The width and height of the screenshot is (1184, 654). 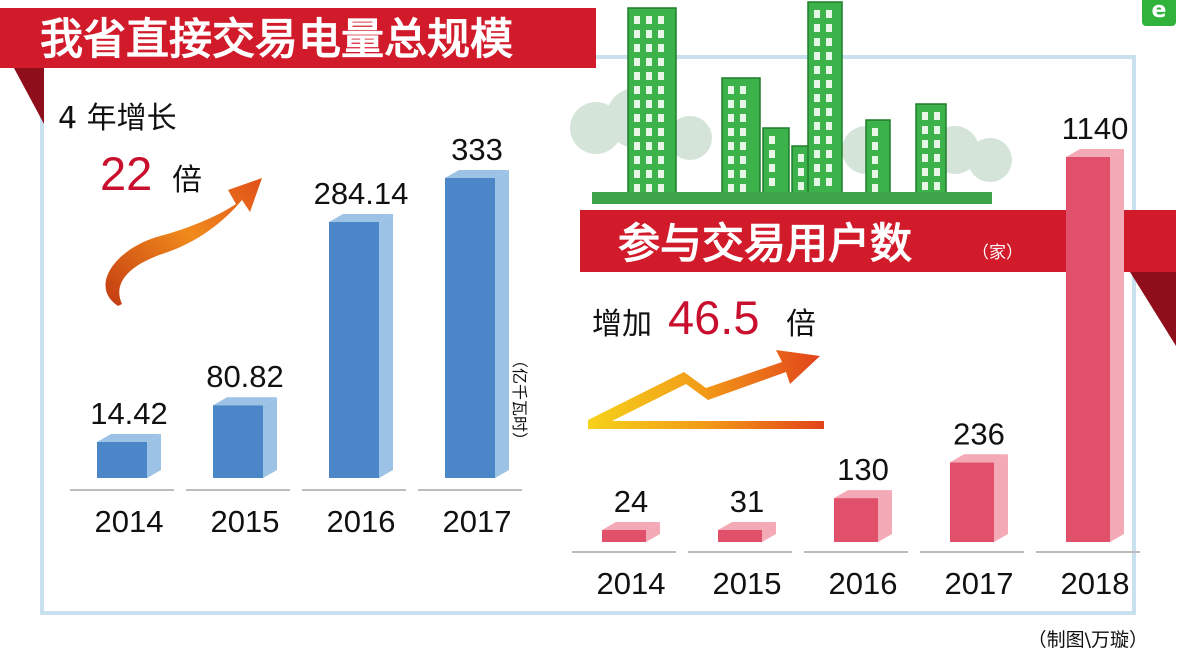 What do you see at coordinates (129, 413) in the screenshot?
I see `value-label: 14.42` at bounding box center [129, 413].